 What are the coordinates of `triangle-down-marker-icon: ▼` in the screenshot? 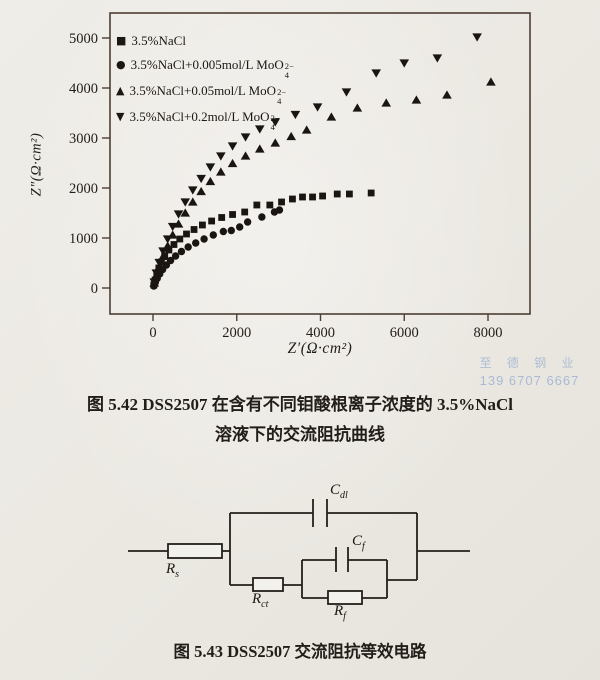 It's located at (120, 116).